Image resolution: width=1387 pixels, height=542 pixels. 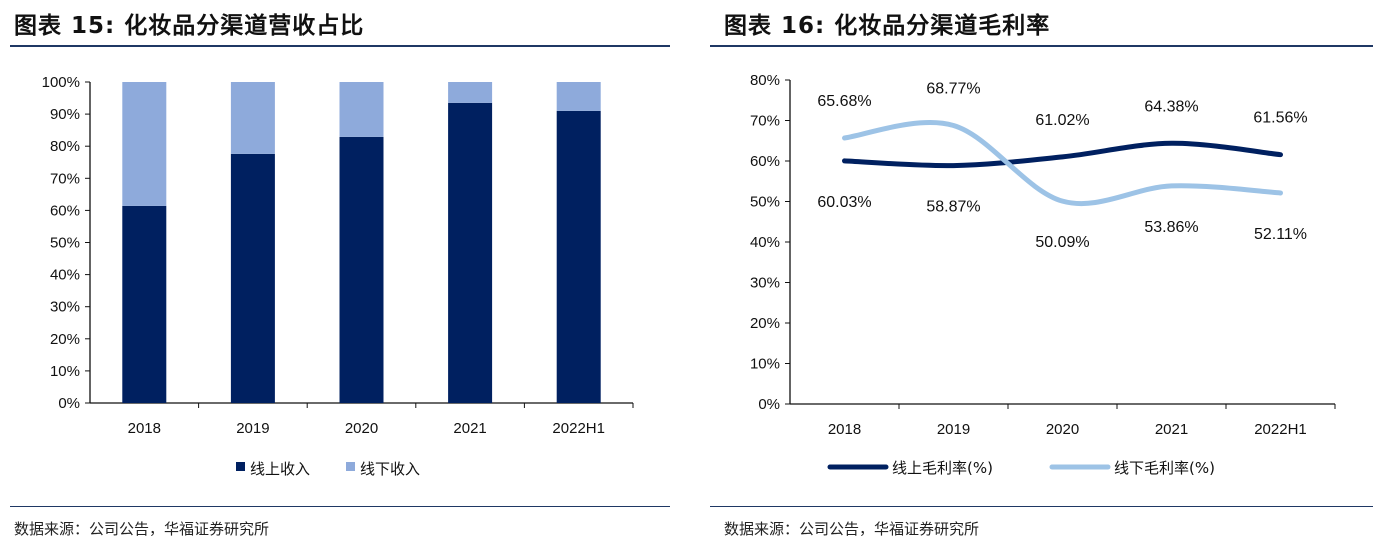 I want to click on data-label: 50.09%, so click(x=1062, y=242).